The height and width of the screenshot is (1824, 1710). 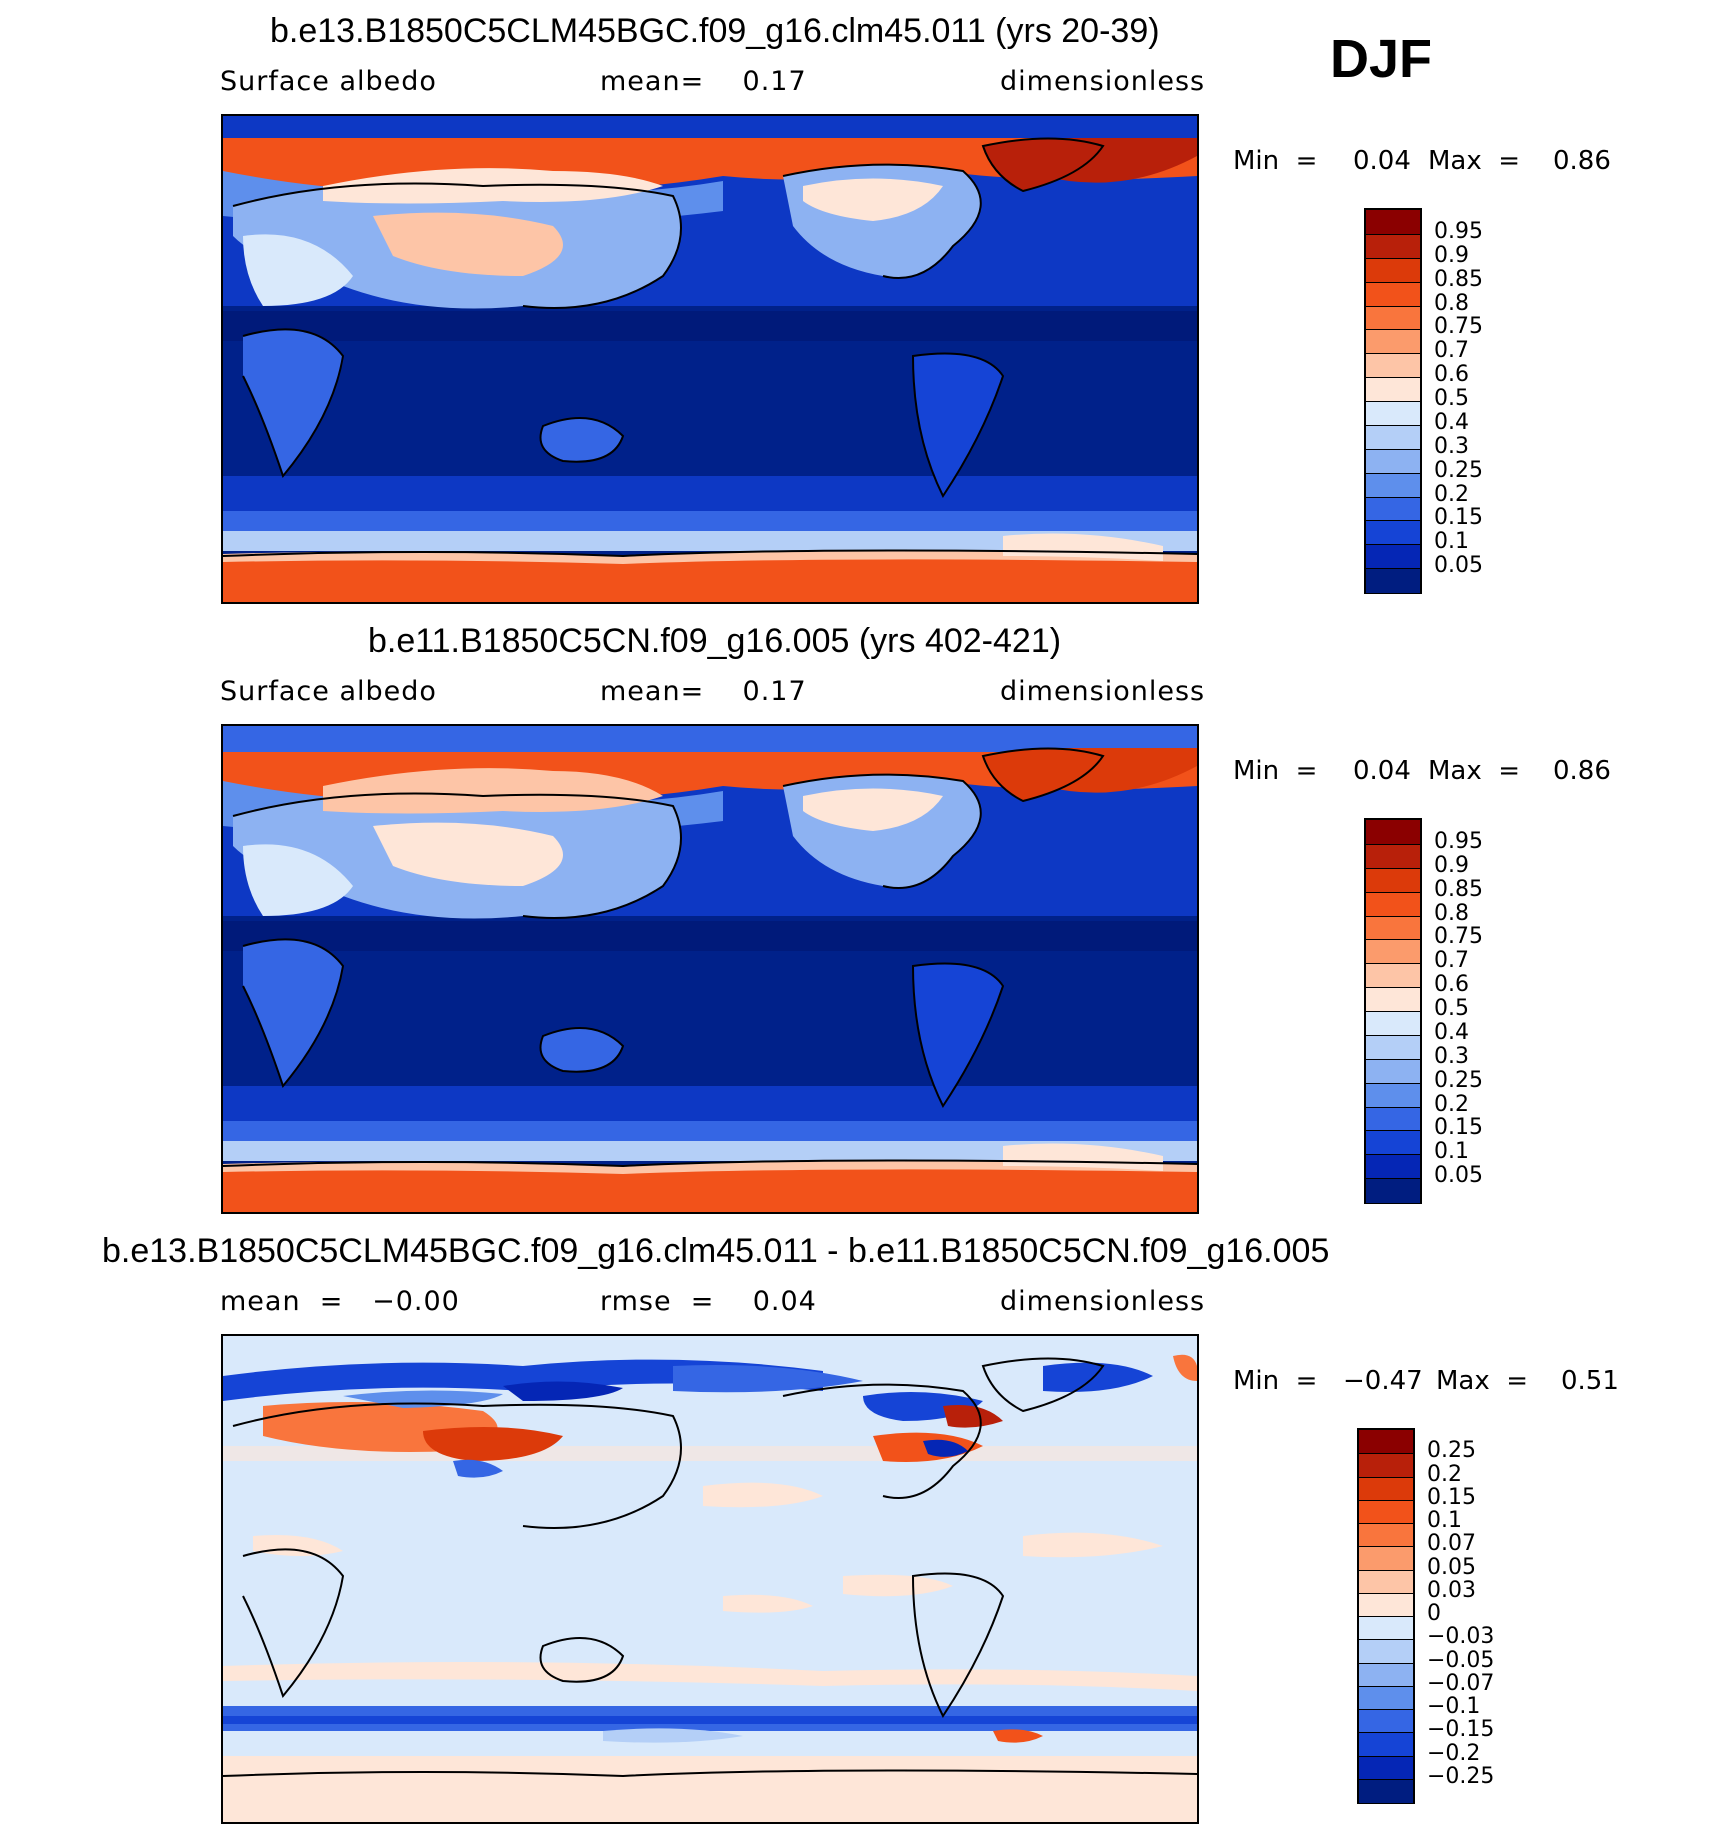 I want to click on panel-1-min-value: 0.04, so click(x=1382, y=161).